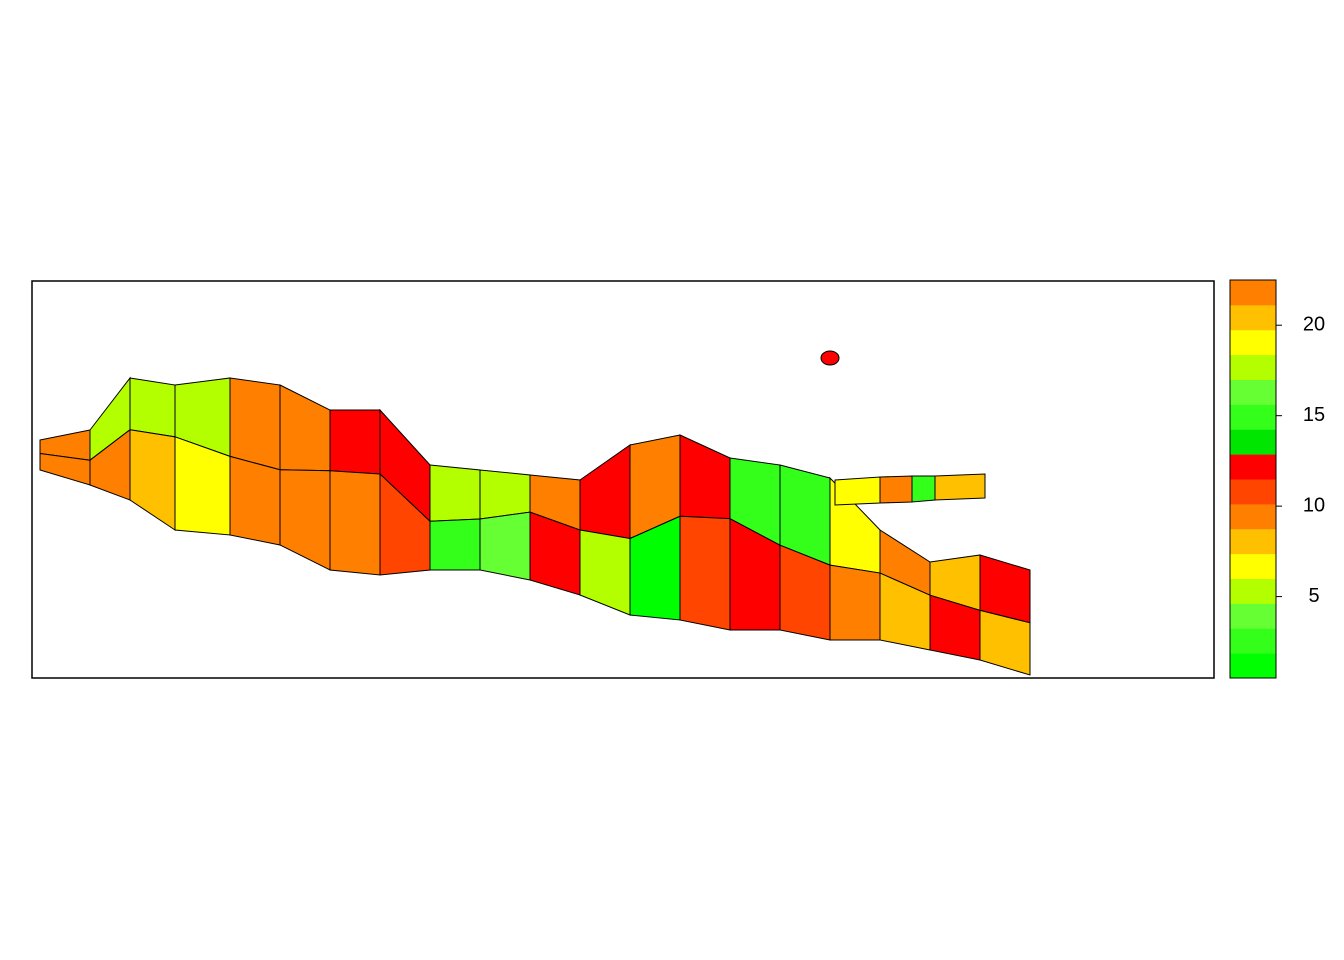  I want to click on colorbar: 5 10 15 20, so click(1277, 479).